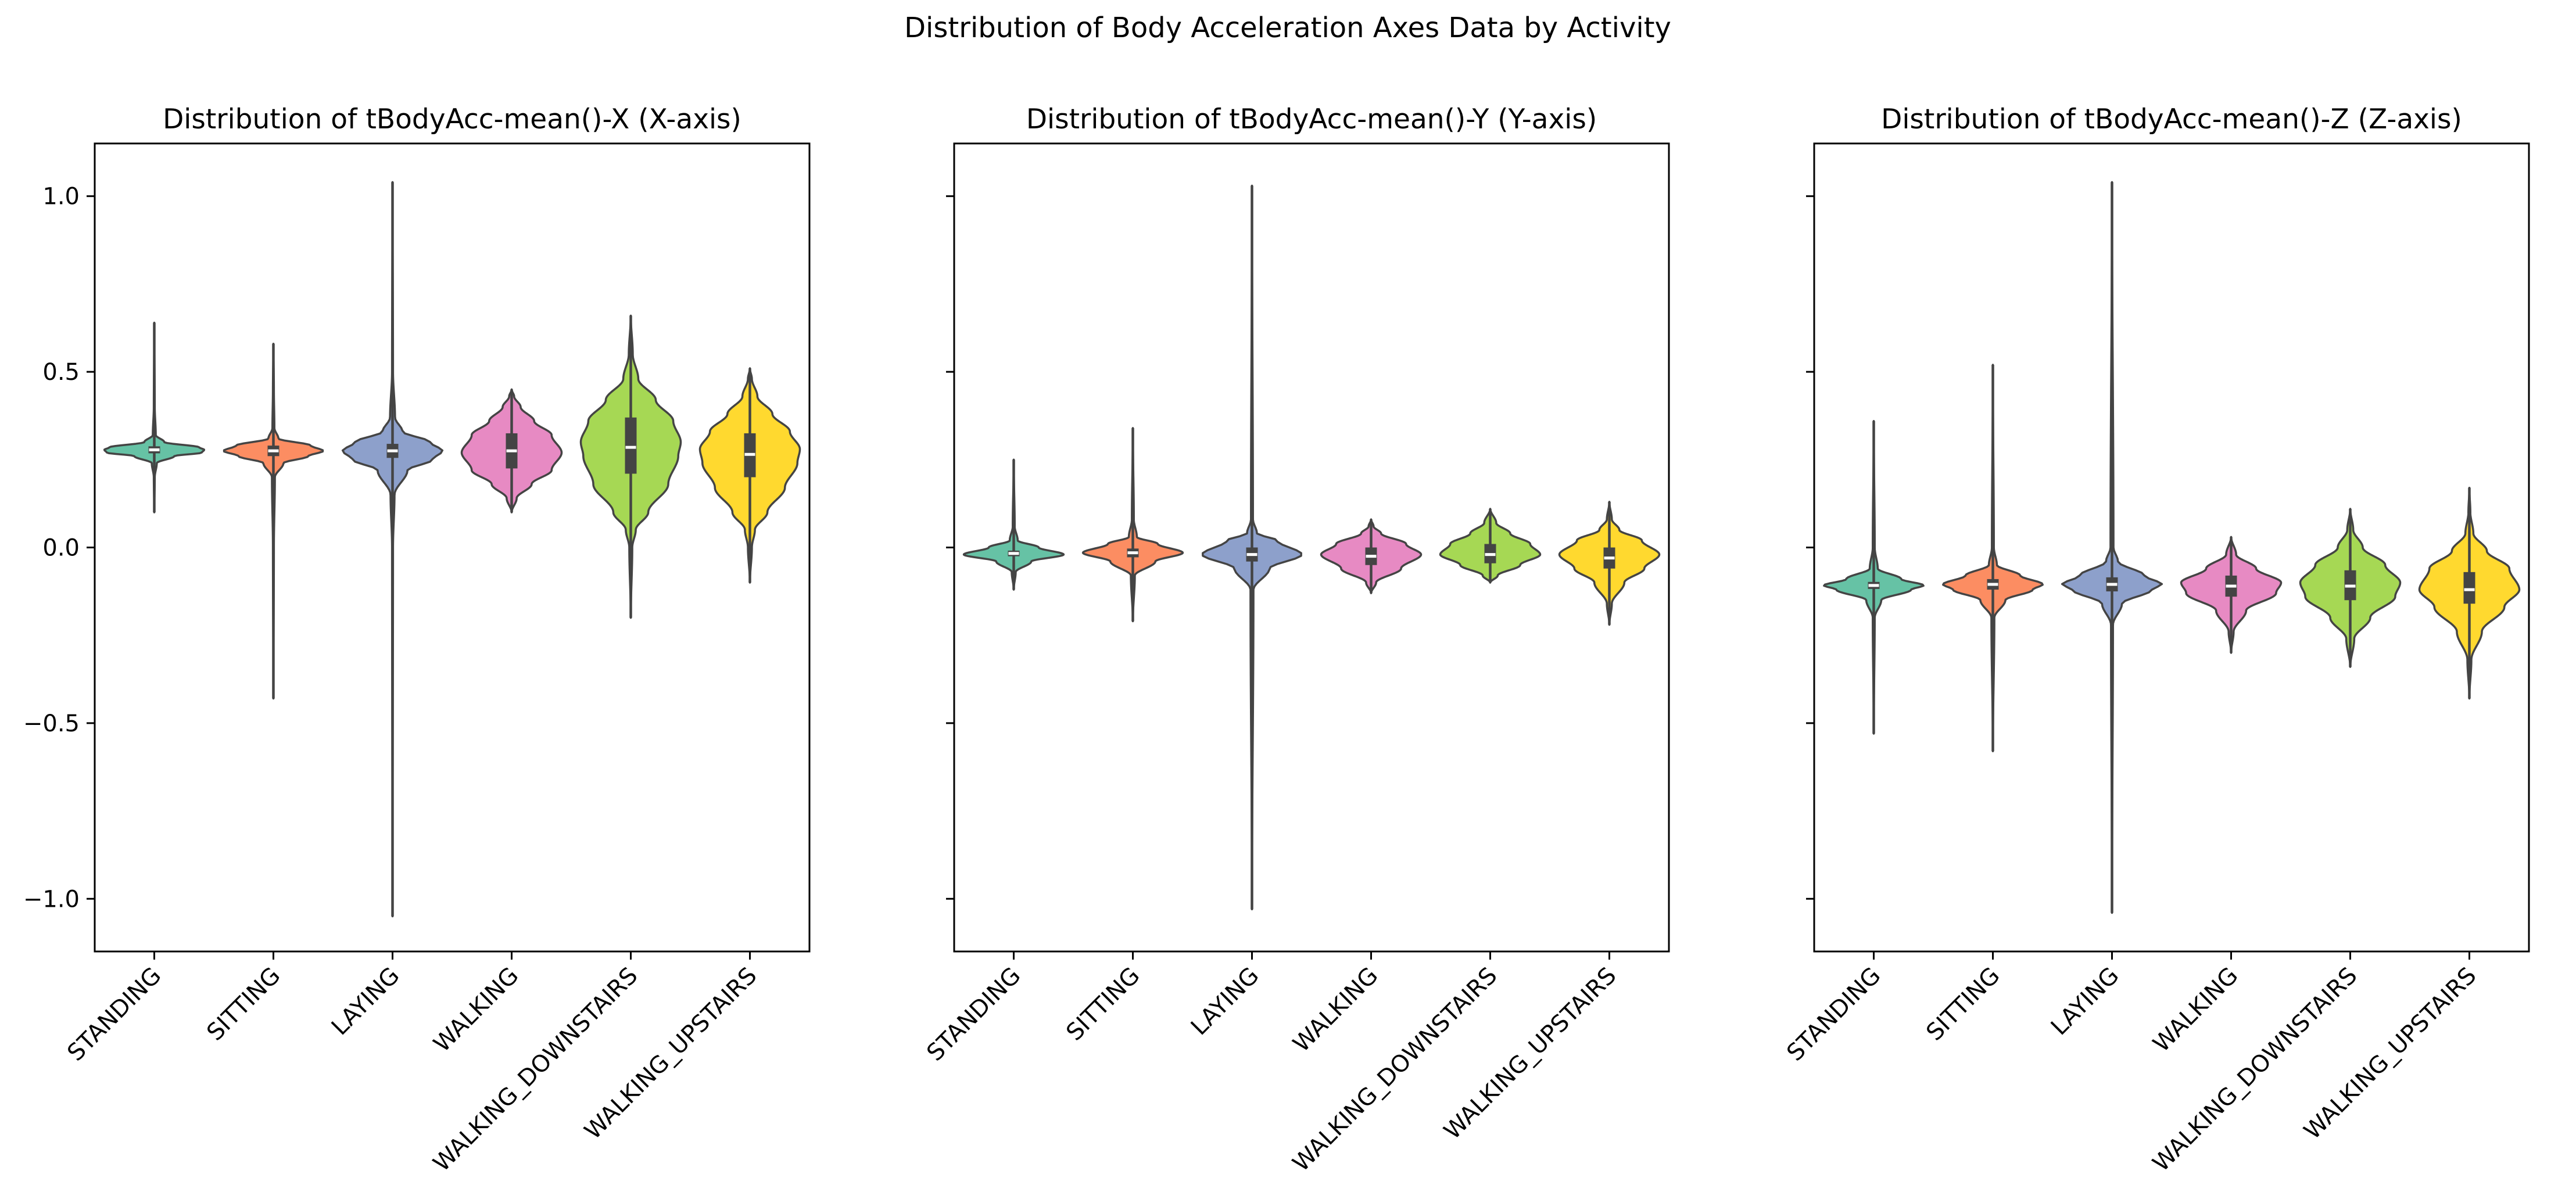 The width and height of the screenshot is (2576, 1203). I want to click on y-tick-label: −0.5, so click(51, 723).